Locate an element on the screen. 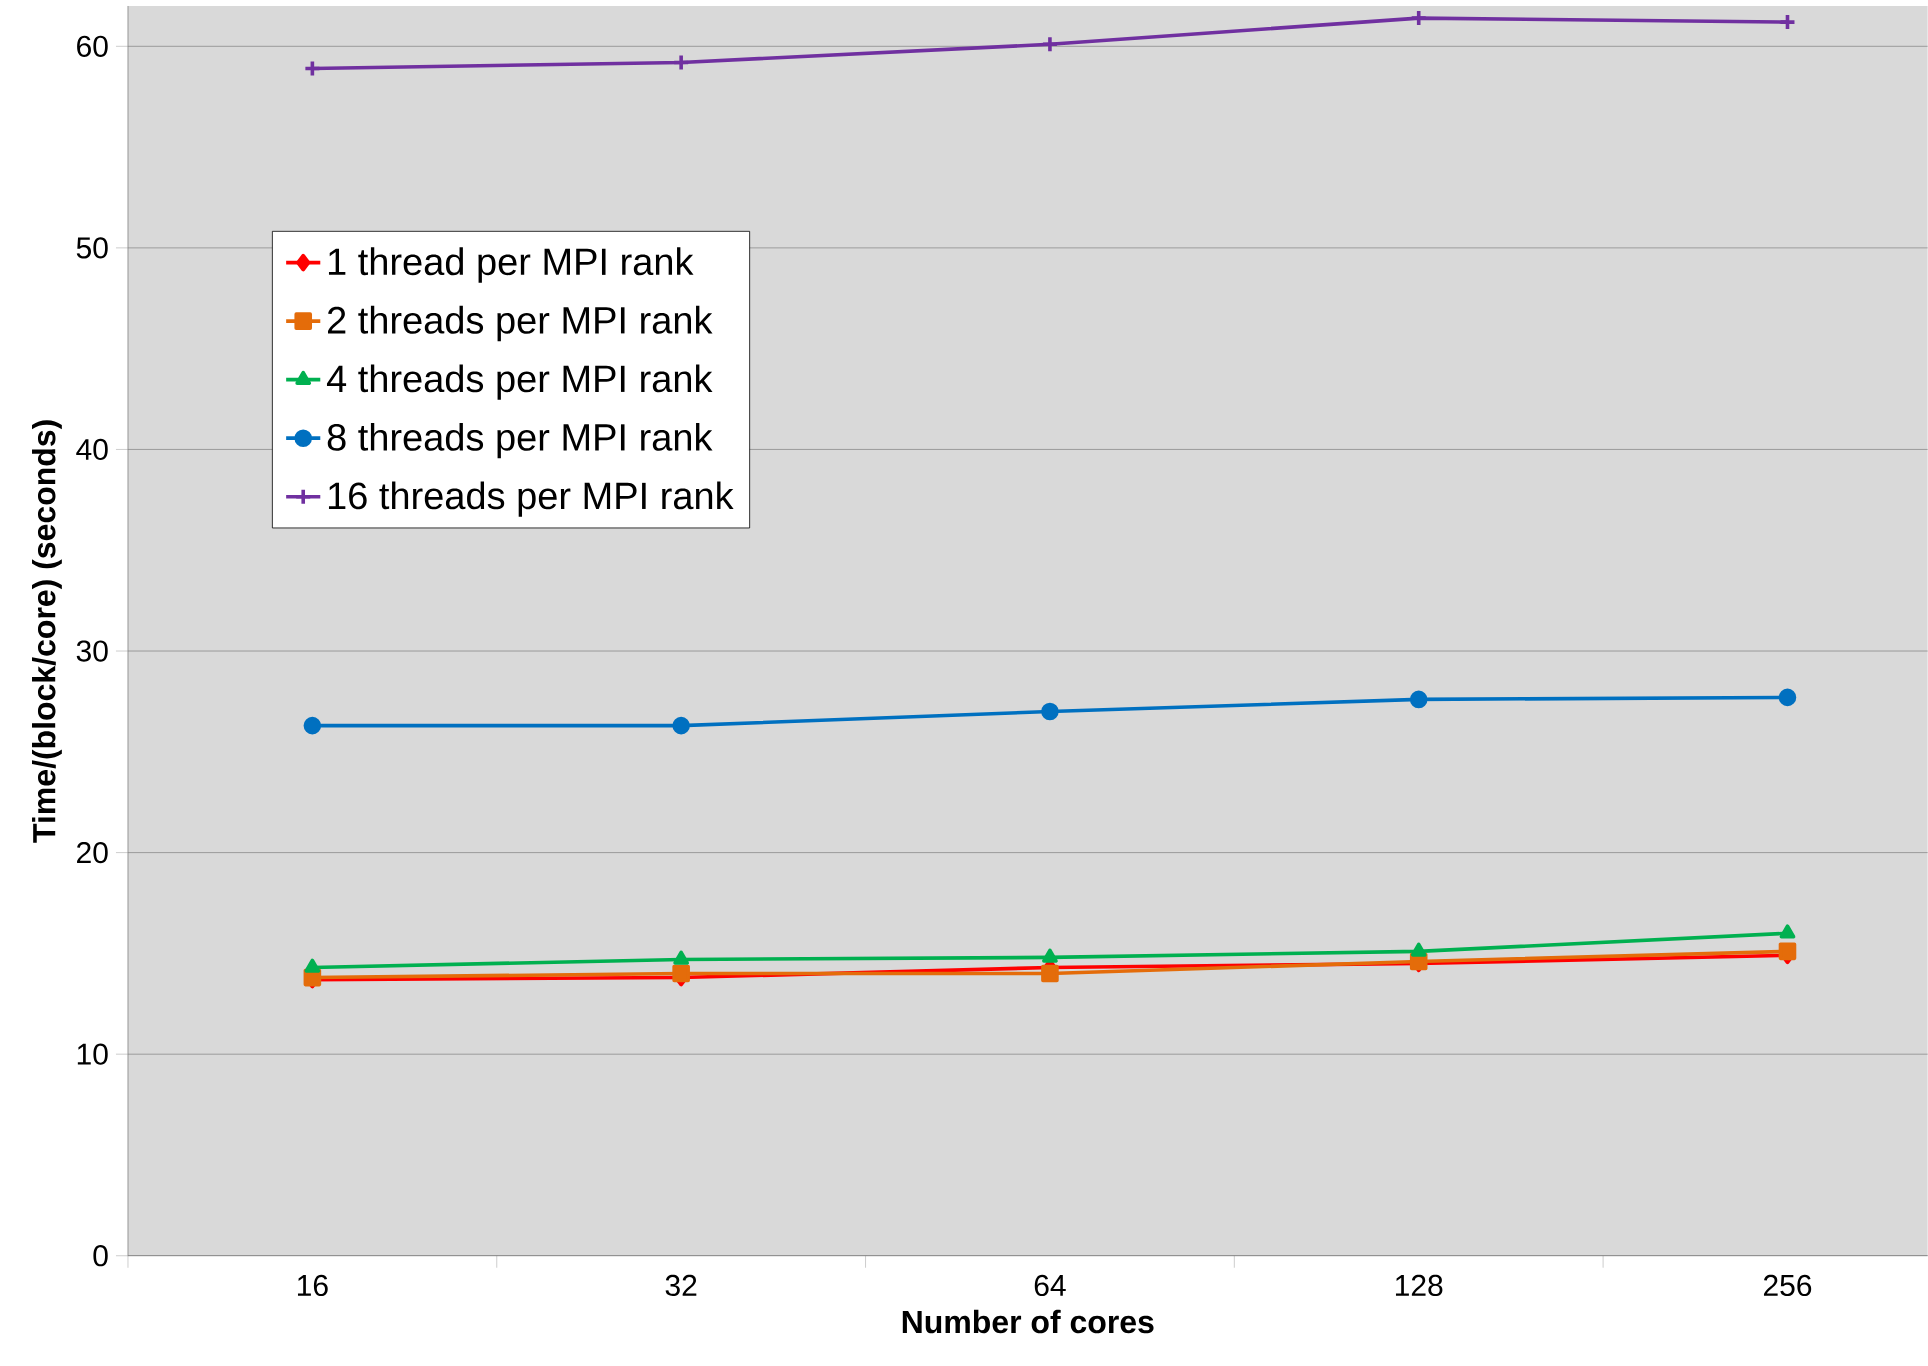 The height and width of the screenshot is (1366, 1928). y-tick-label: 50 is located at coordinates (92, 248).